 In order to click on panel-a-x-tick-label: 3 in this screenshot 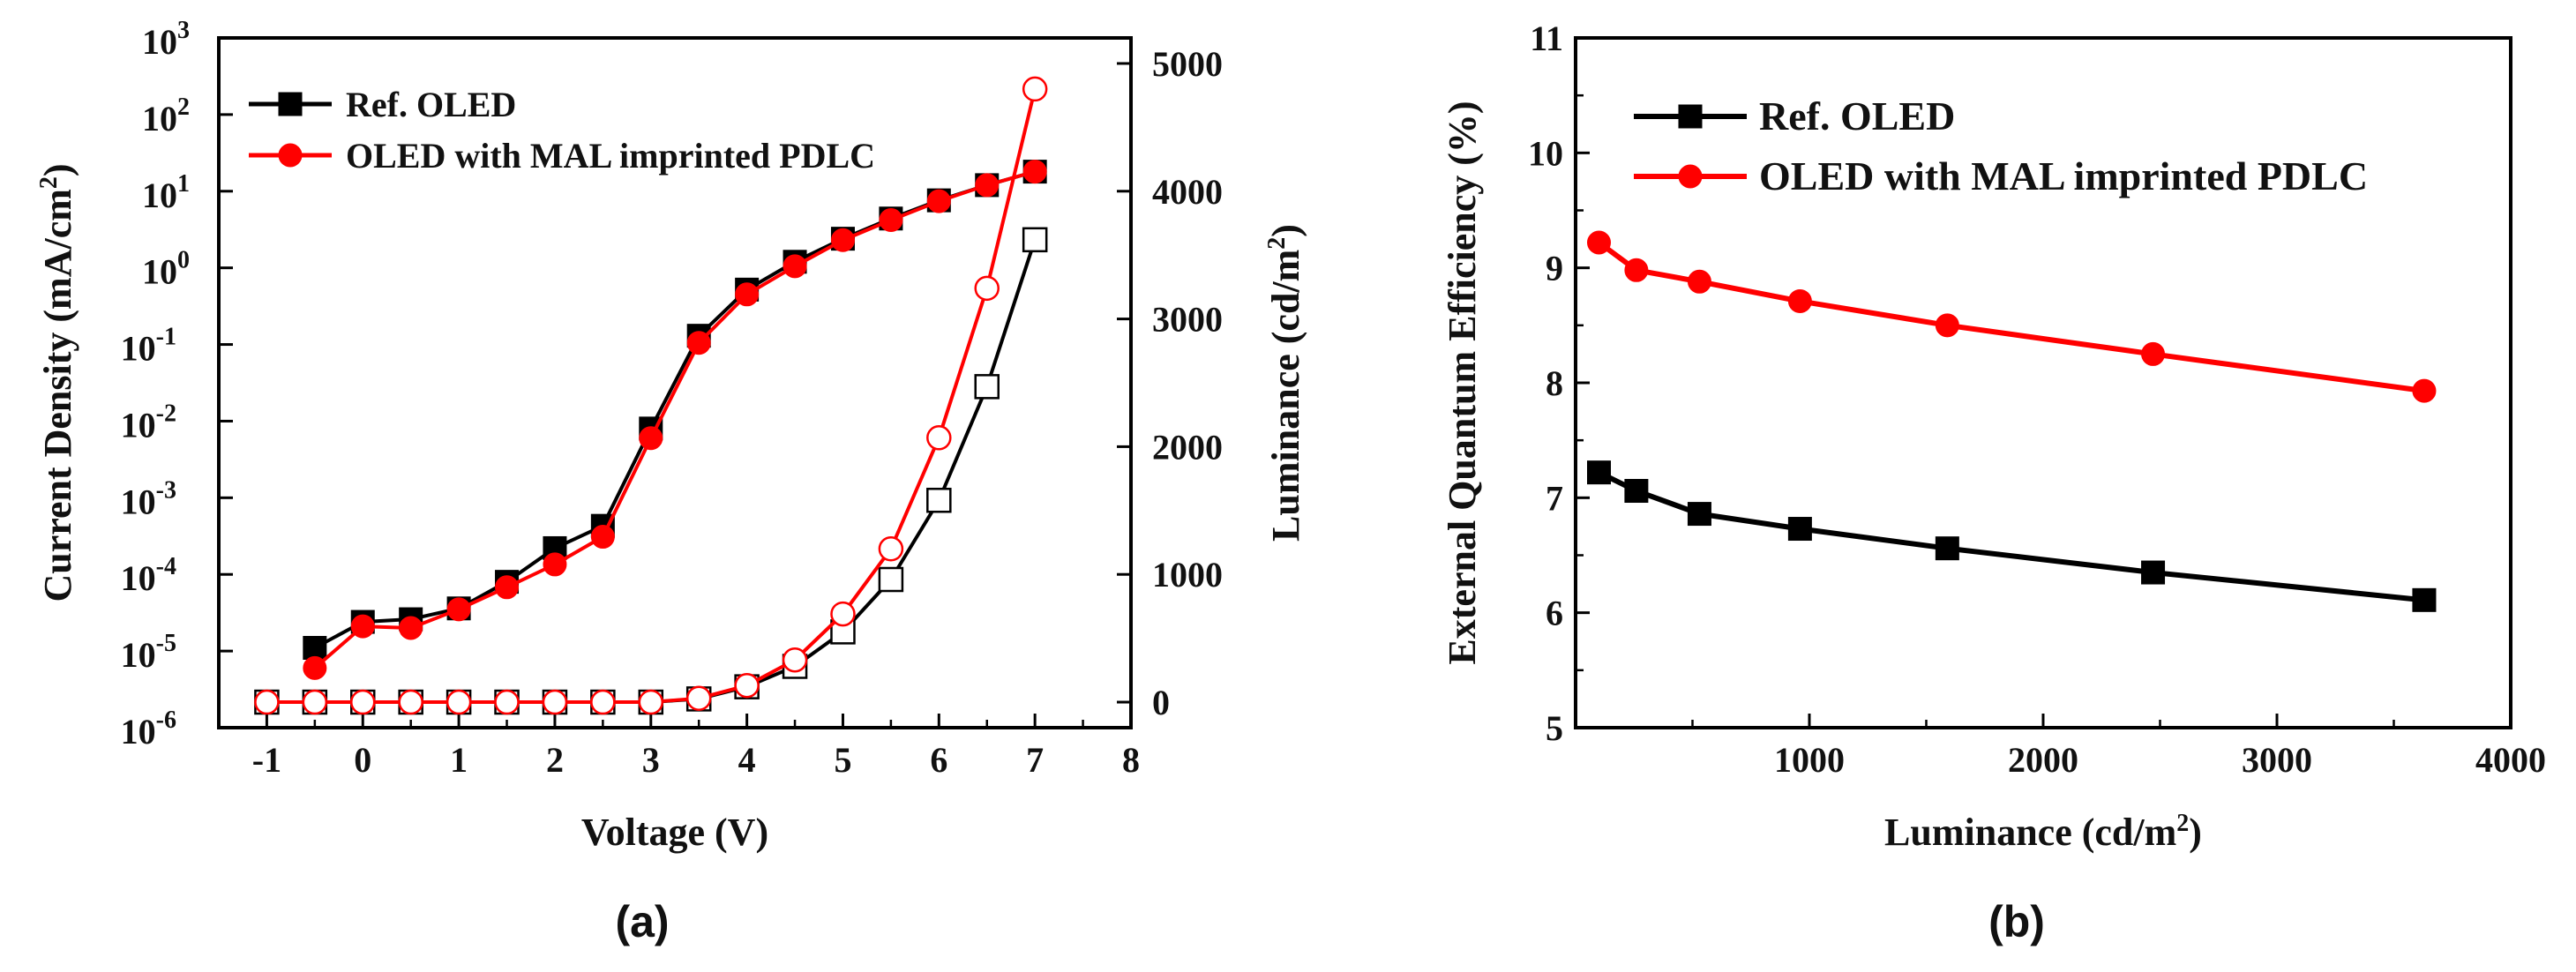, I will do `click(651, 760)`.